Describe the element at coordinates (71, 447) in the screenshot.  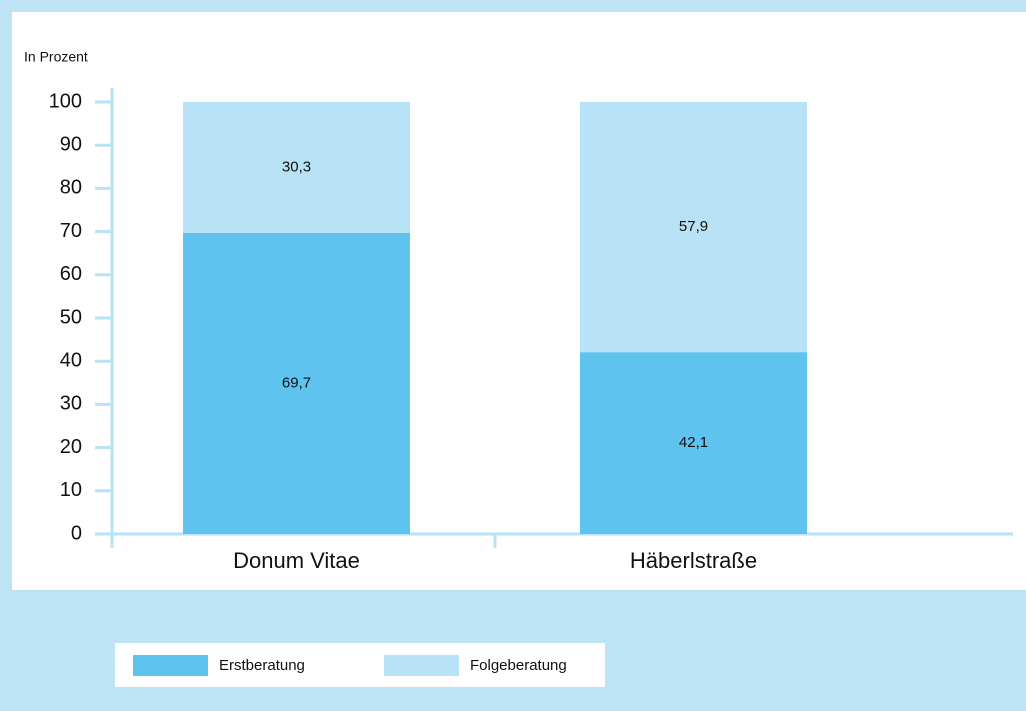
I see `y-tick-label: 20` at that location.